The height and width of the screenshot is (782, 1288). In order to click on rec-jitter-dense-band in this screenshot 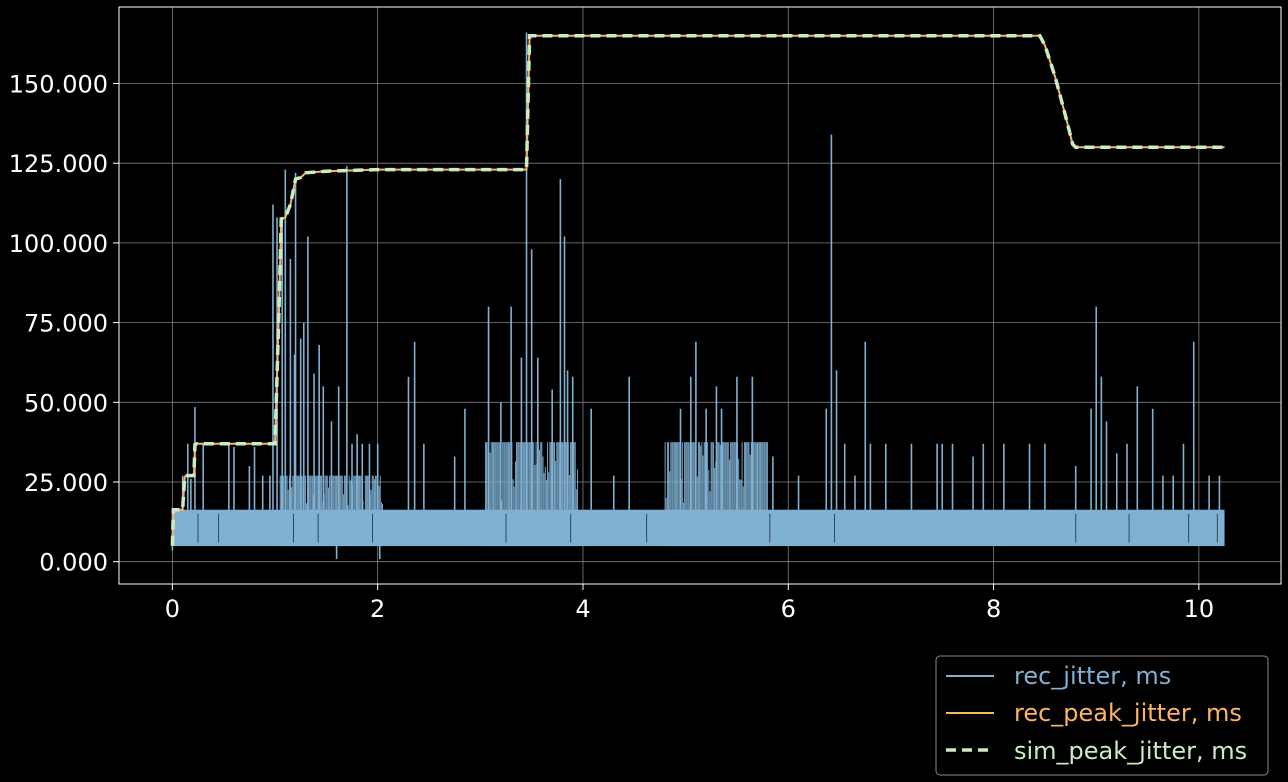, I will do `click(331, 511)`.